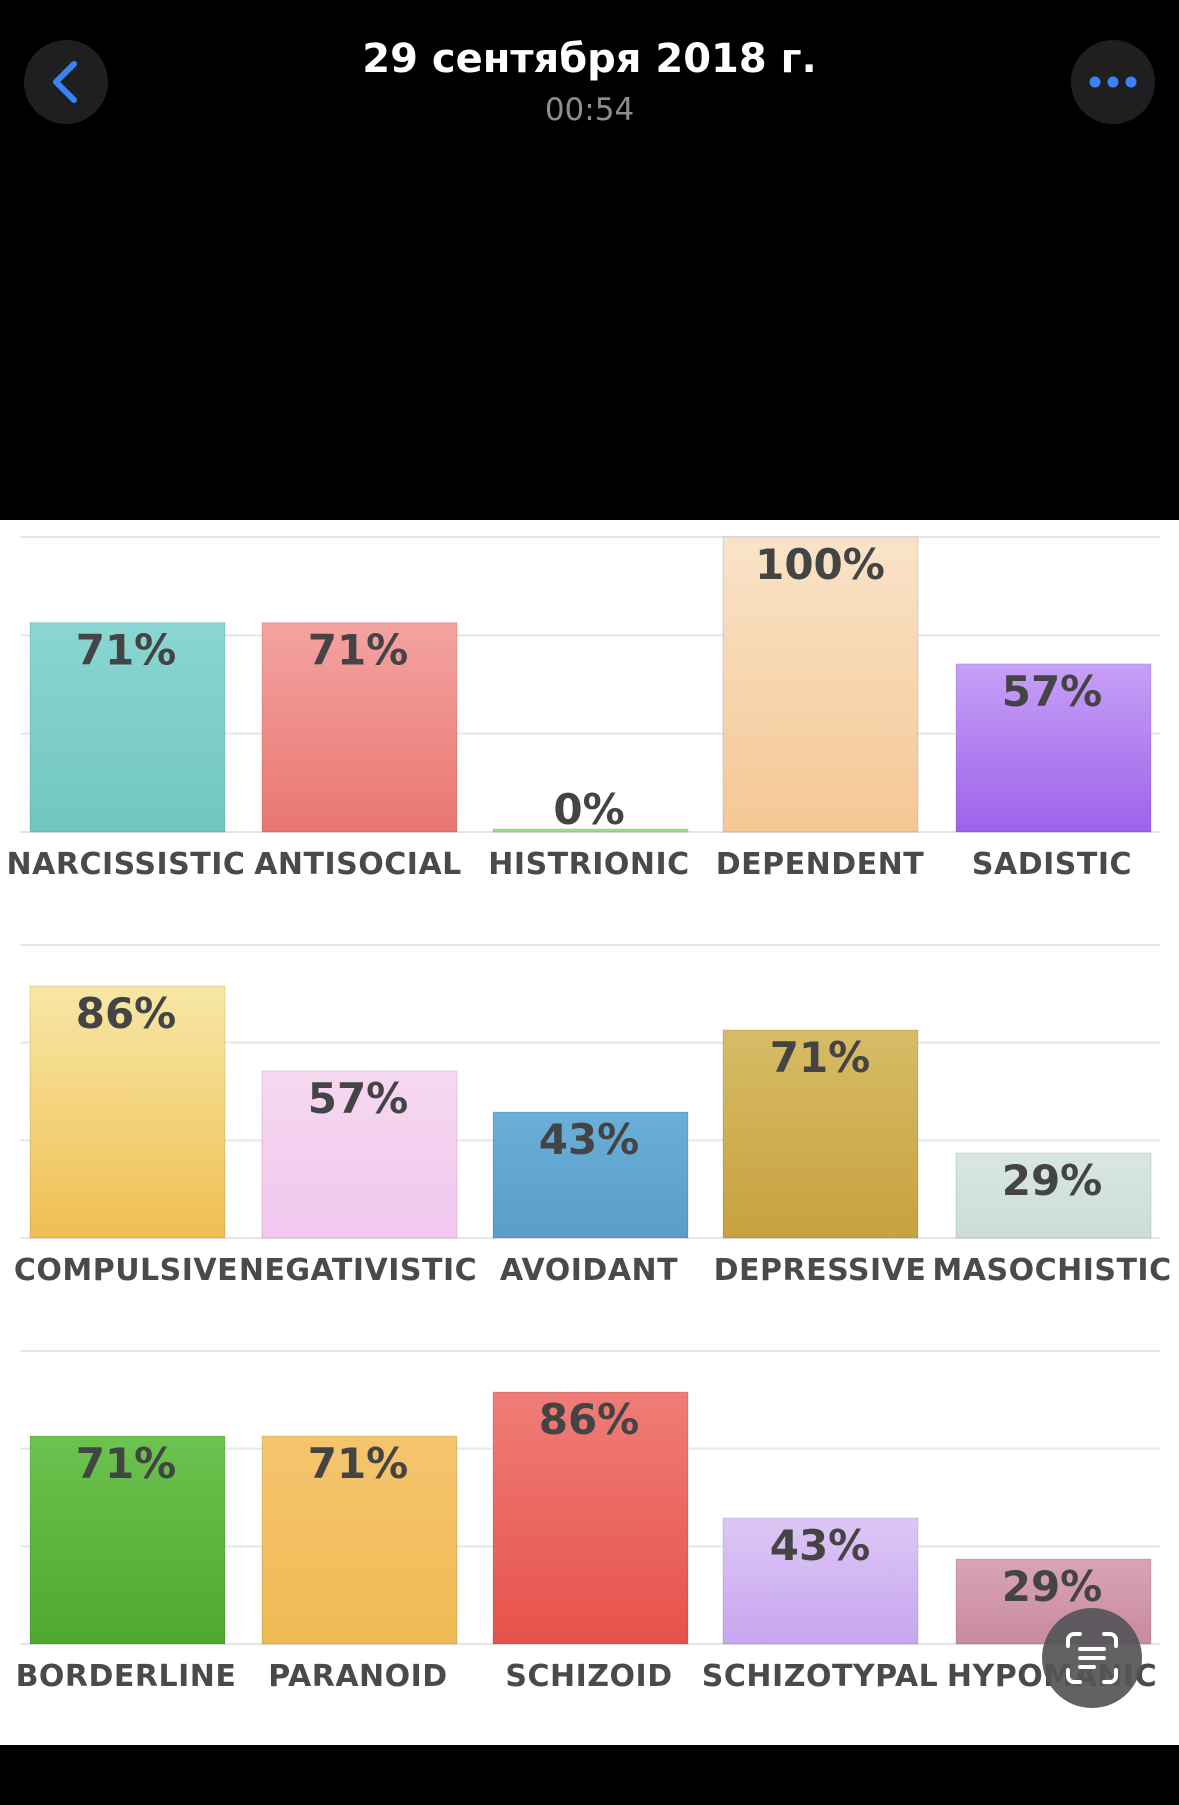 The width and height of the screenshot is (1179, 1805). What do you see at coordinates (127, 727) in the screenshot?
I see `bar-narcissistic` at bounding box center [127, 727].